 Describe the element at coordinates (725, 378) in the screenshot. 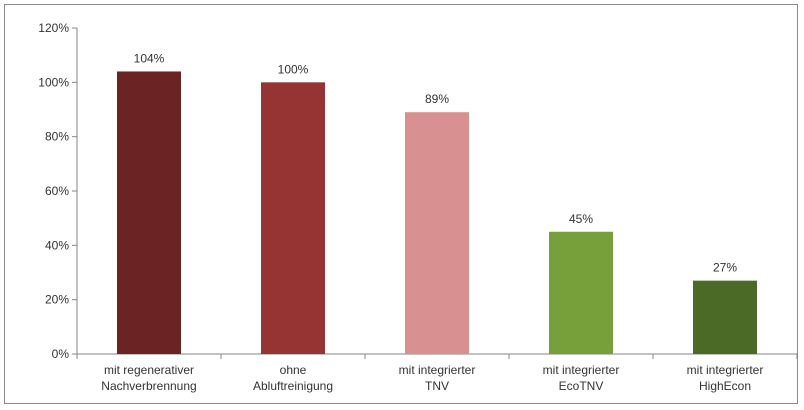

I see `x-tick-label: mit integrierter HighEcon` at that location.